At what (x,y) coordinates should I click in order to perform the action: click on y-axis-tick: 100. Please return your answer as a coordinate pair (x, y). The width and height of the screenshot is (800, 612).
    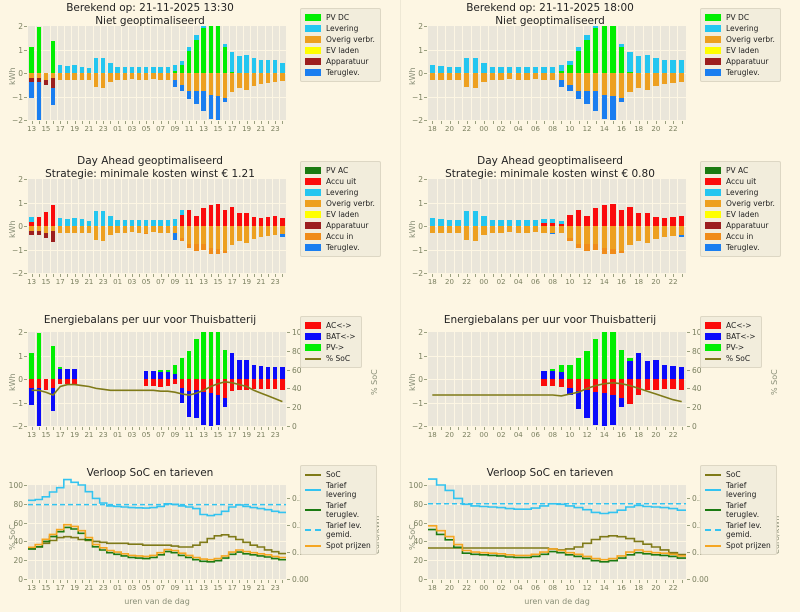
    Looking at the image, I should click on (15, 485).